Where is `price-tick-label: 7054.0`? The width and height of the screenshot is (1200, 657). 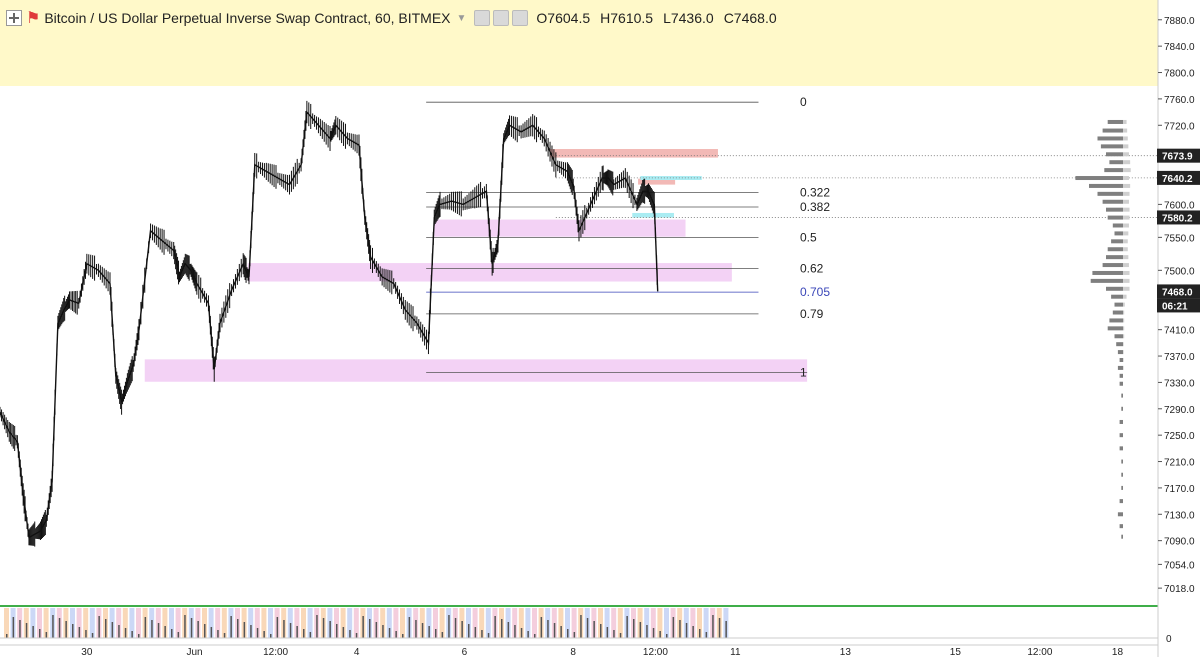
price-tick-label: 7054.0 is located at coordinates (1179, 565).